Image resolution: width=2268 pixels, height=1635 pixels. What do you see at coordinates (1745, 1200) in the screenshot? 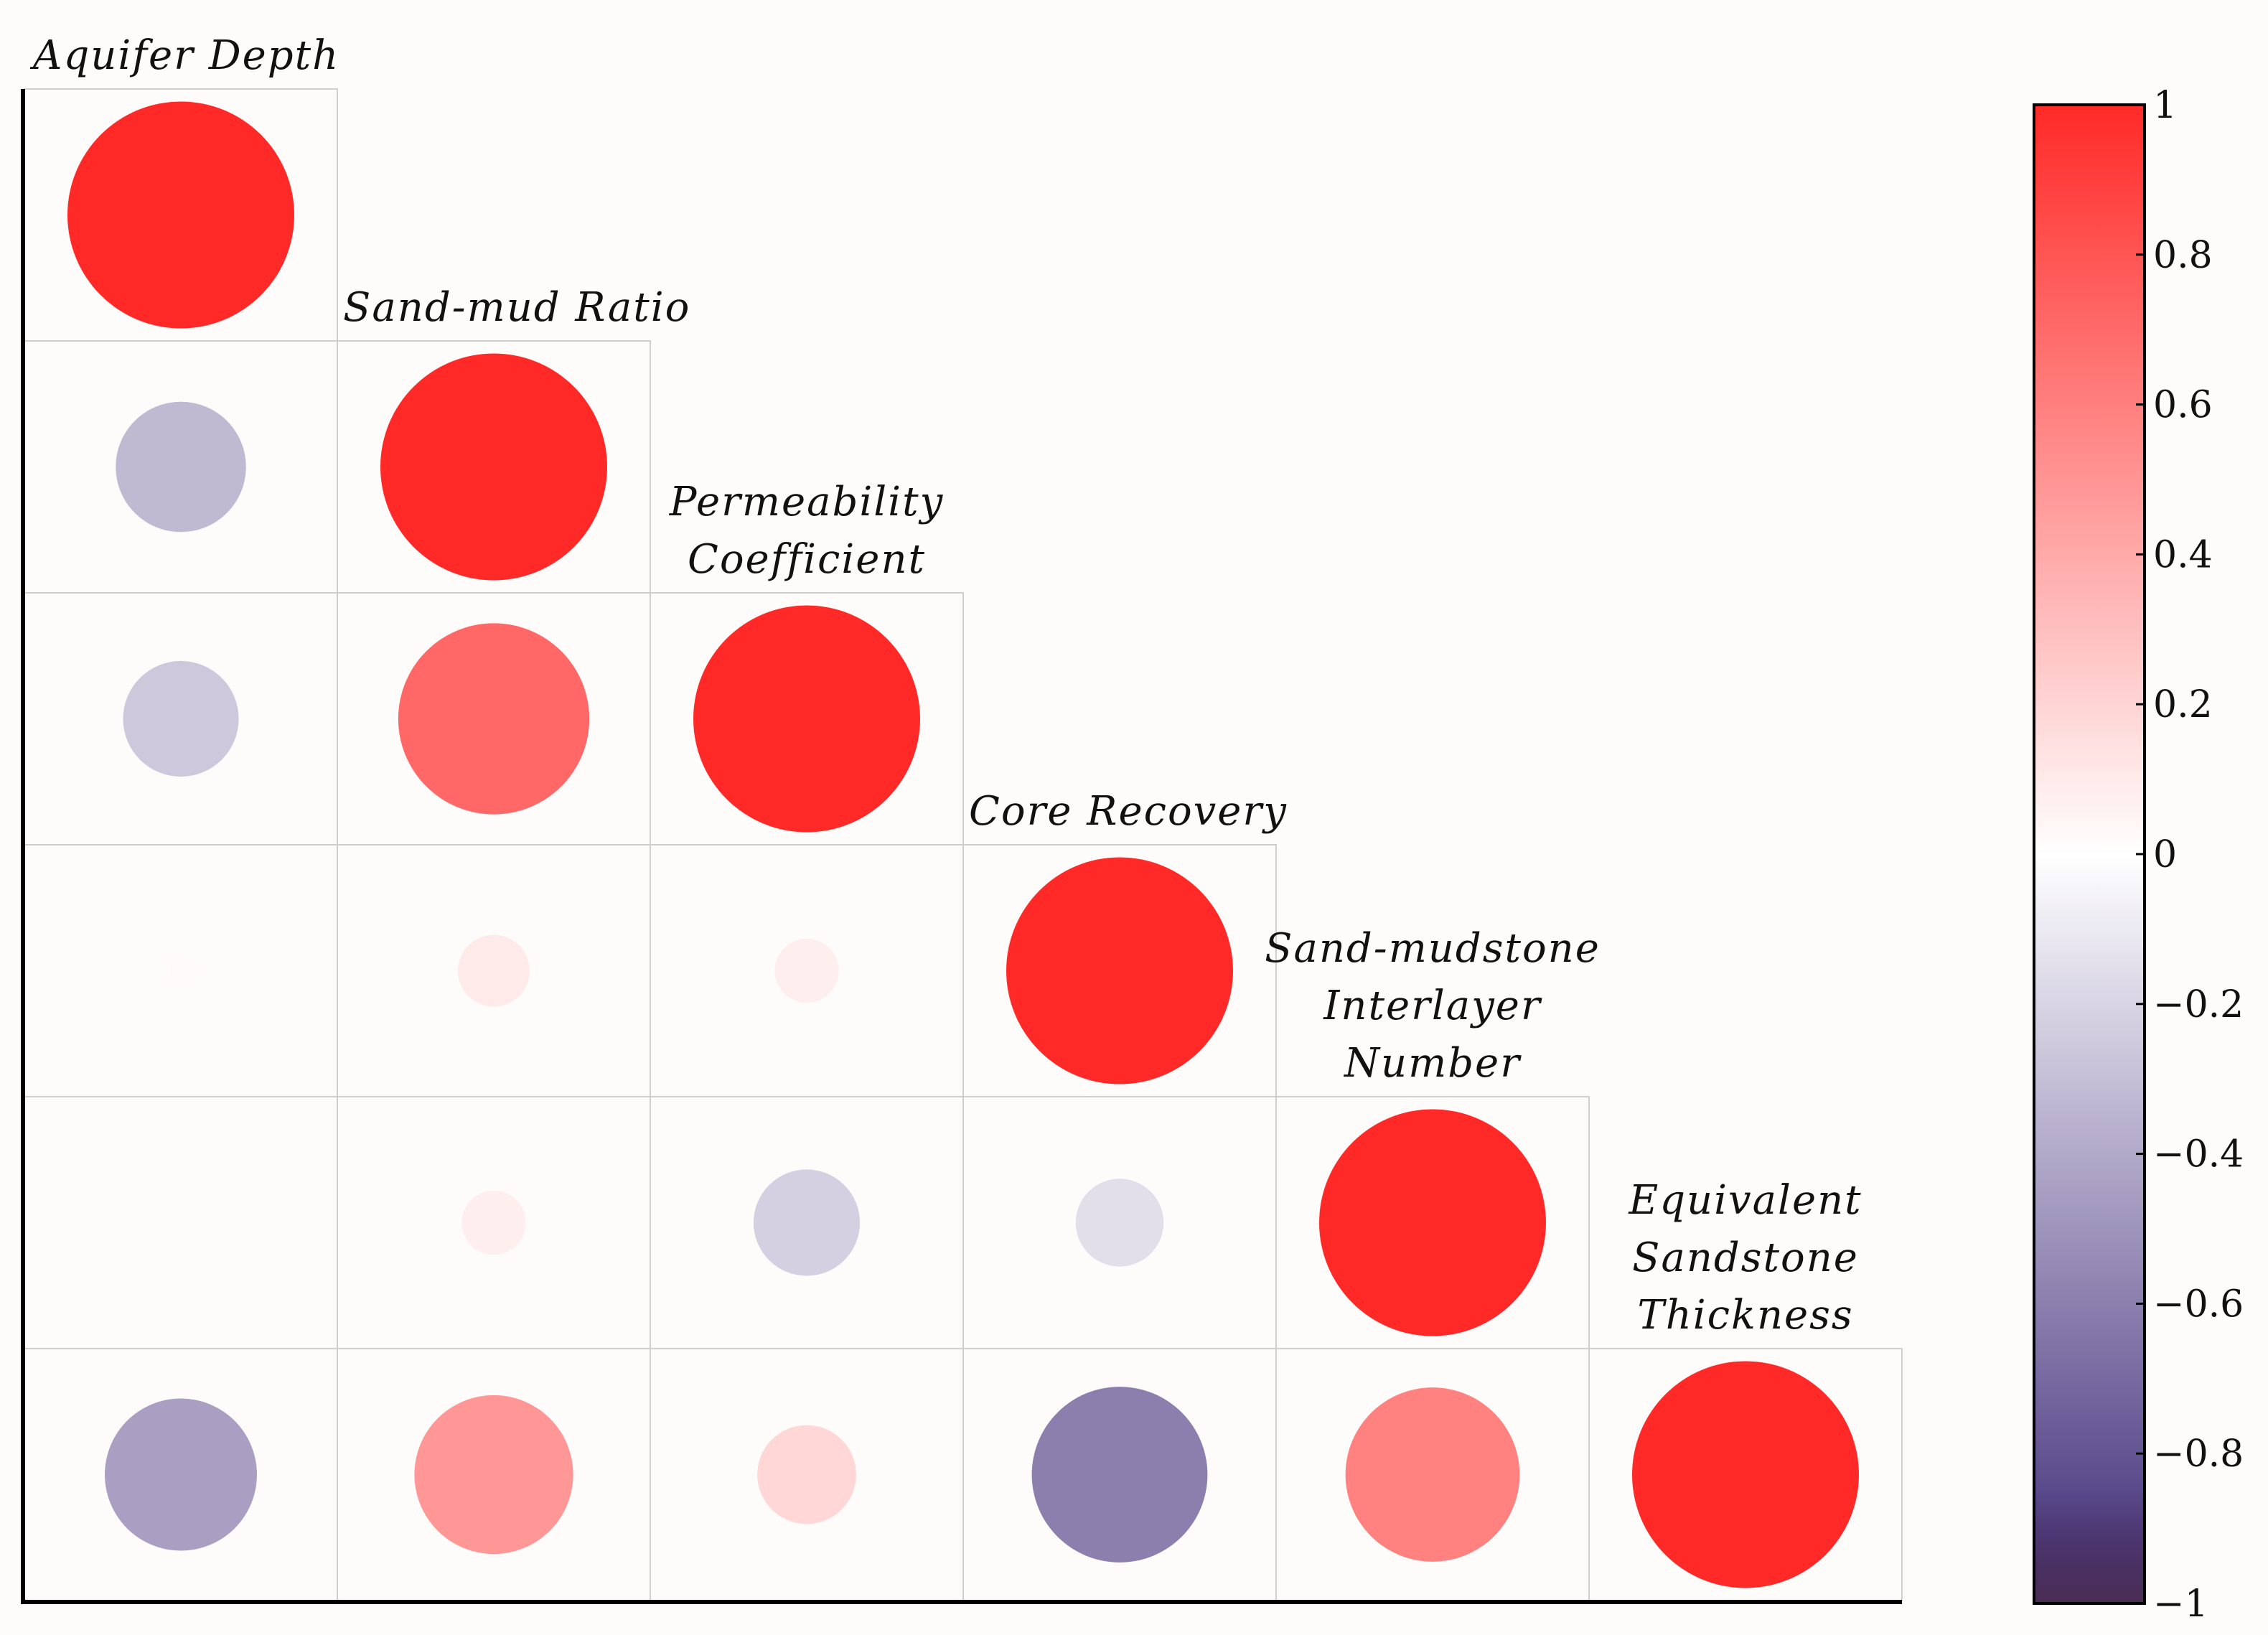
I see `variable-label-5-0: Equivalent` at bounding box center [1745, 1200].